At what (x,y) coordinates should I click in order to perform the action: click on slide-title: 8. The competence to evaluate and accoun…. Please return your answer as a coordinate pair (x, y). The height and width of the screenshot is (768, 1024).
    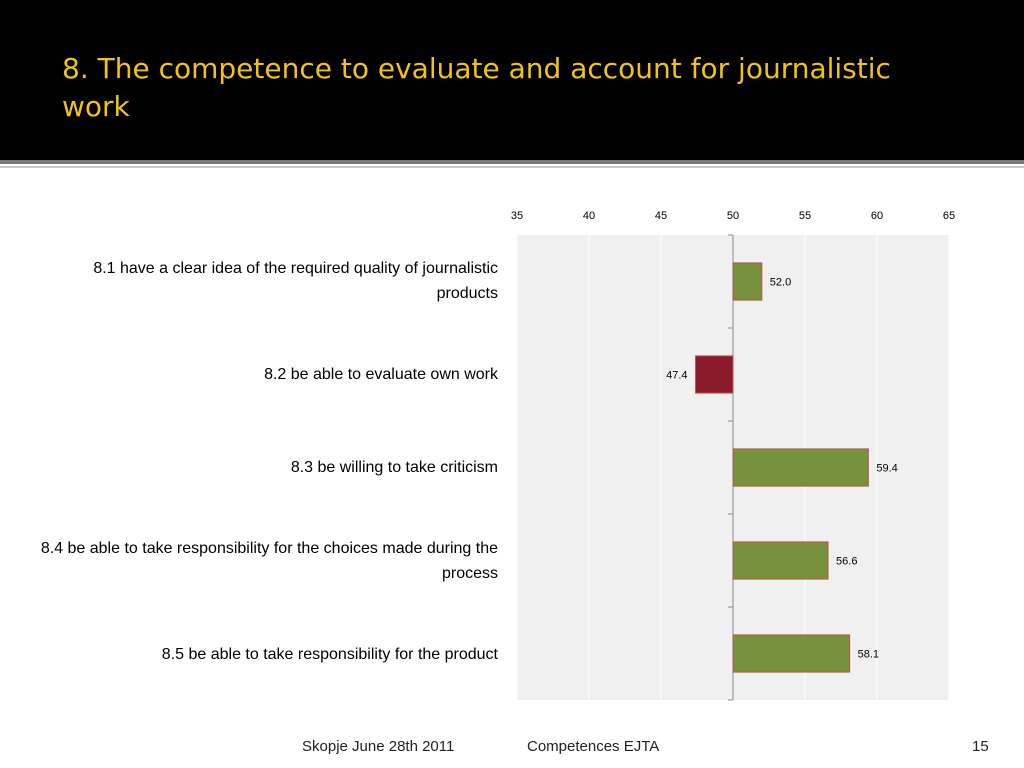
    Looking at the image, I should click on (476, 87).